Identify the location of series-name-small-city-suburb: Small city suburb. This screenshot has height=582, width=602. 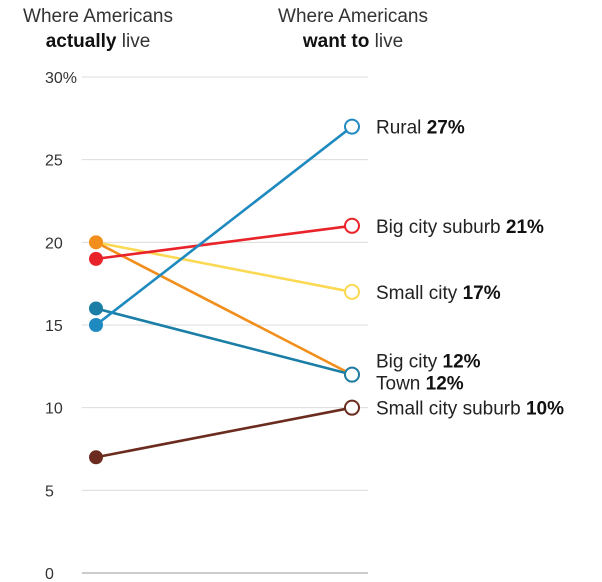
(451, 409).